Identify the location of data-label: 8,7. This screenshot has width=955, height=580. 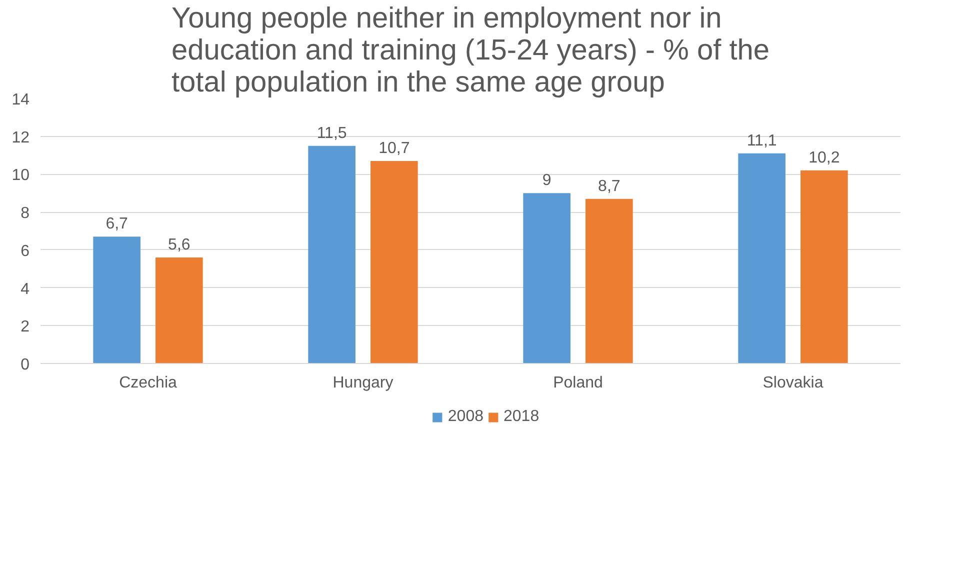
(609, 186).